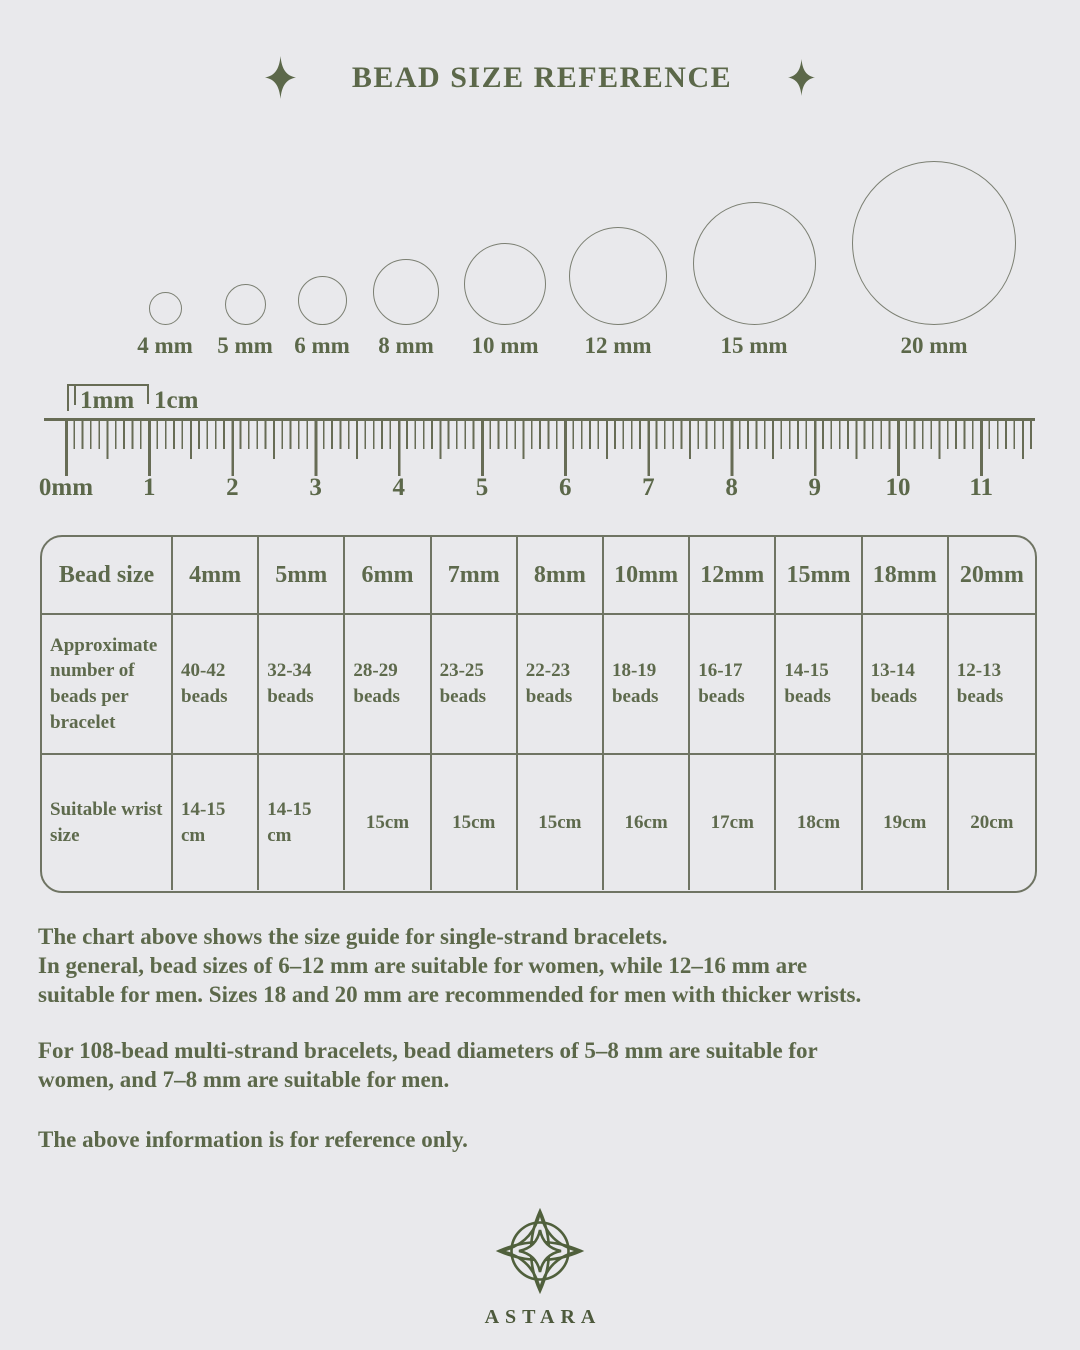 The image size is (1080, 1350). What do you see at coordinates (934, 243) in the screenshot?
I see `bead-circle-20mm` at bounding box center [934, 243].